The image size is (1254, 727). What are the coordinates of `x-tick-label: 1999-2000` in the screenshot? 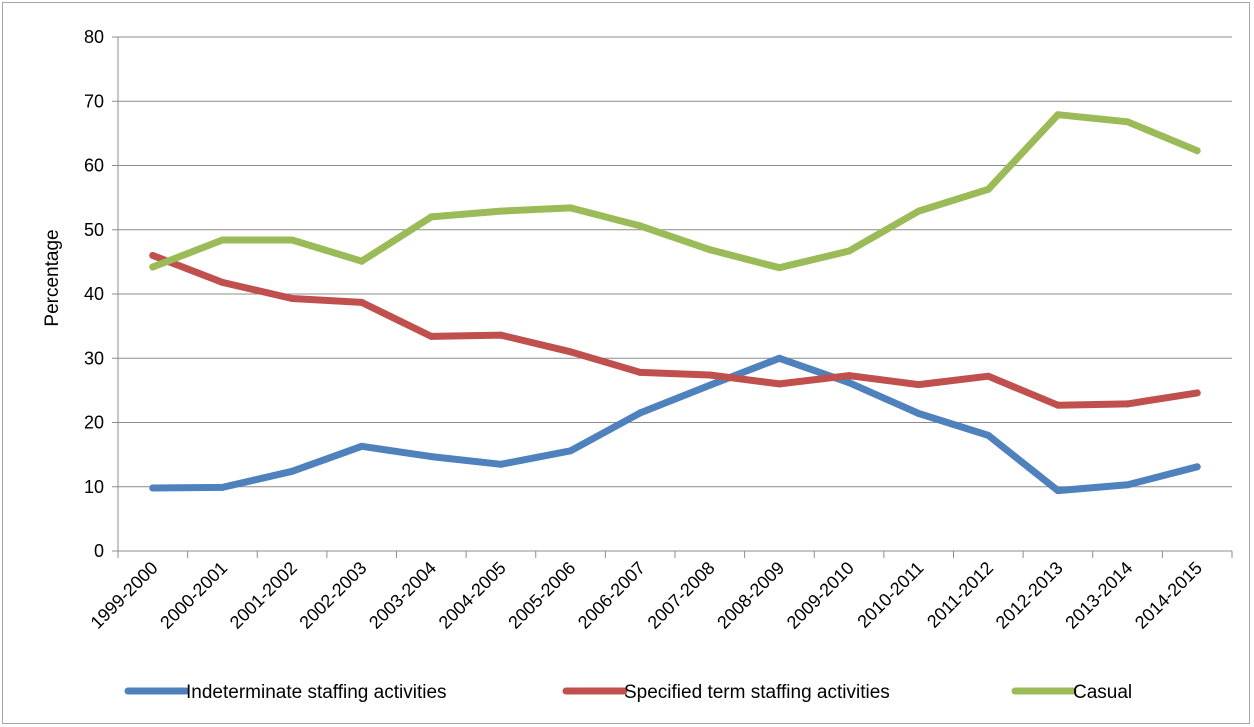 It's located at (124, 595).